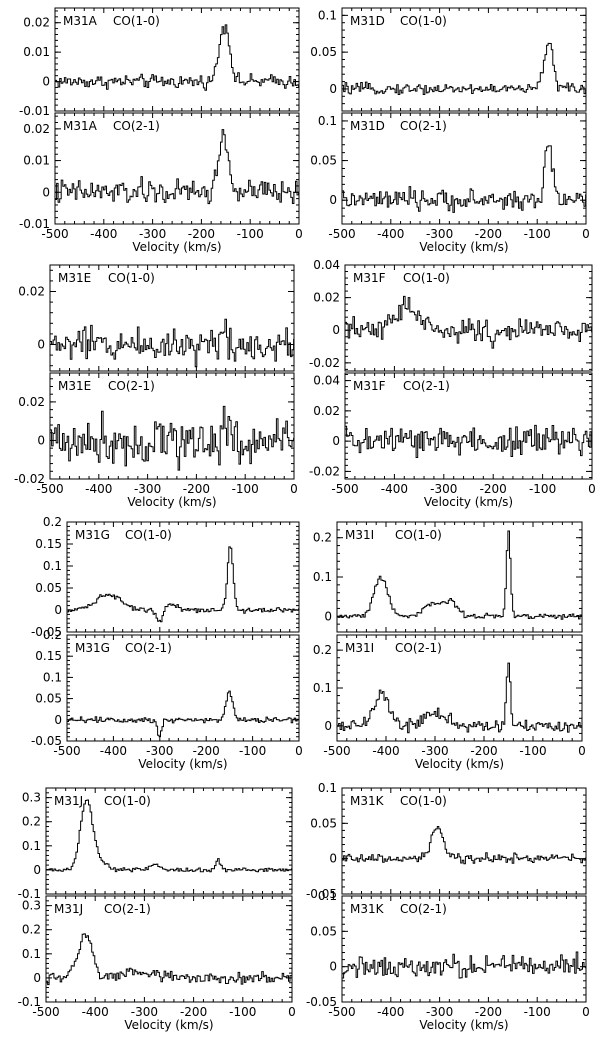  I want to click on source-label: M31J, so click(68, 909).